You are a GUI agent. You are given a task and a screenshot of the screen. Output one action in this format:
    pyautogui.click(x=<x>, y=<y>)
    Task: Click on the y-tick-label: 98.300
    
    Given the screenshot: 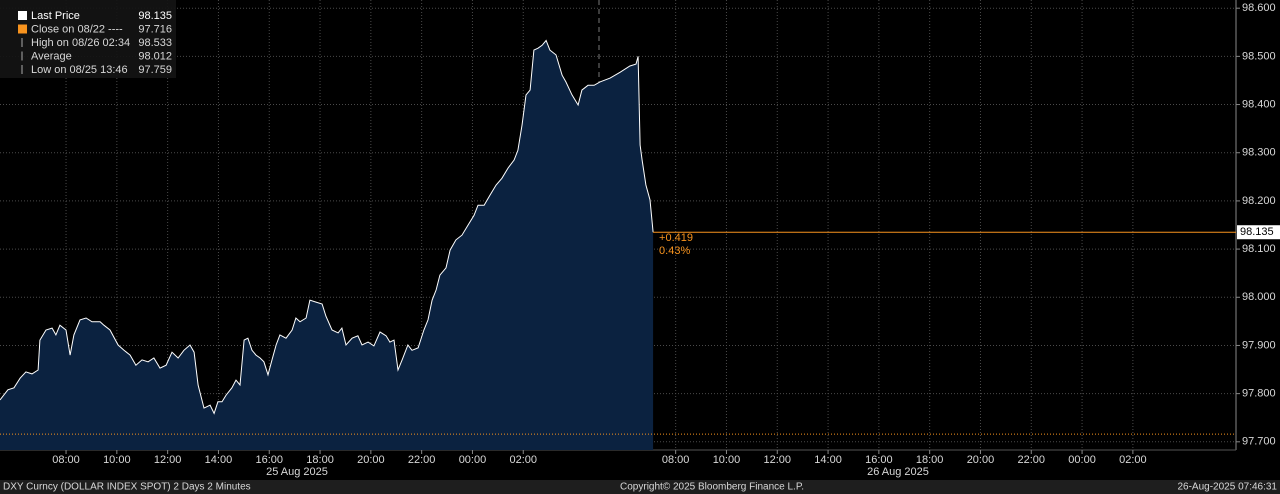 What is the action you would take?
    pyautogui.click(x=1259, y=153)
    